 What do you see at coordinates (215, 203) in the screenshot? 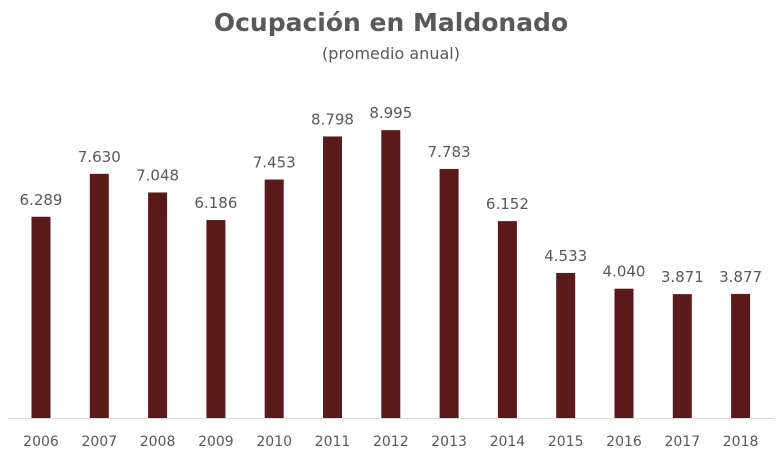
I see `data-label-2009: 6.186` at bounding box center [215, 203].